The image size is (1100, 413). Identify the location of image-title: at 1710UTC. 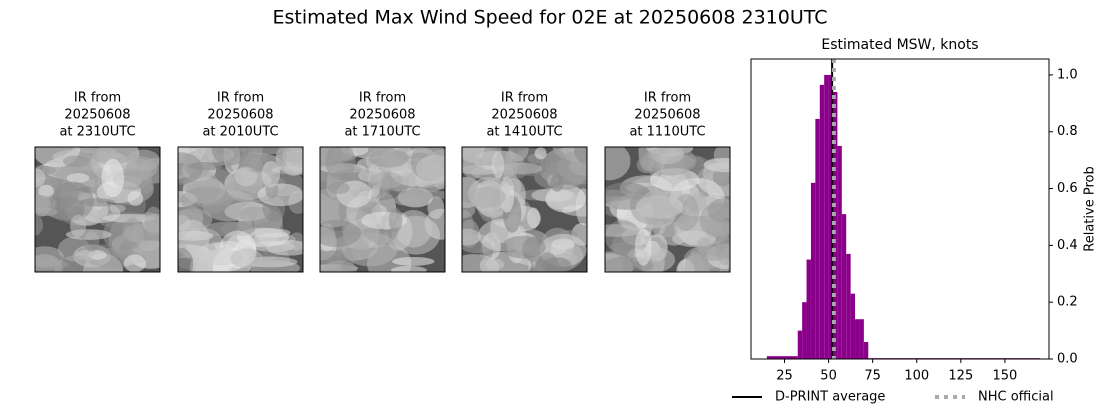
(382, 132).